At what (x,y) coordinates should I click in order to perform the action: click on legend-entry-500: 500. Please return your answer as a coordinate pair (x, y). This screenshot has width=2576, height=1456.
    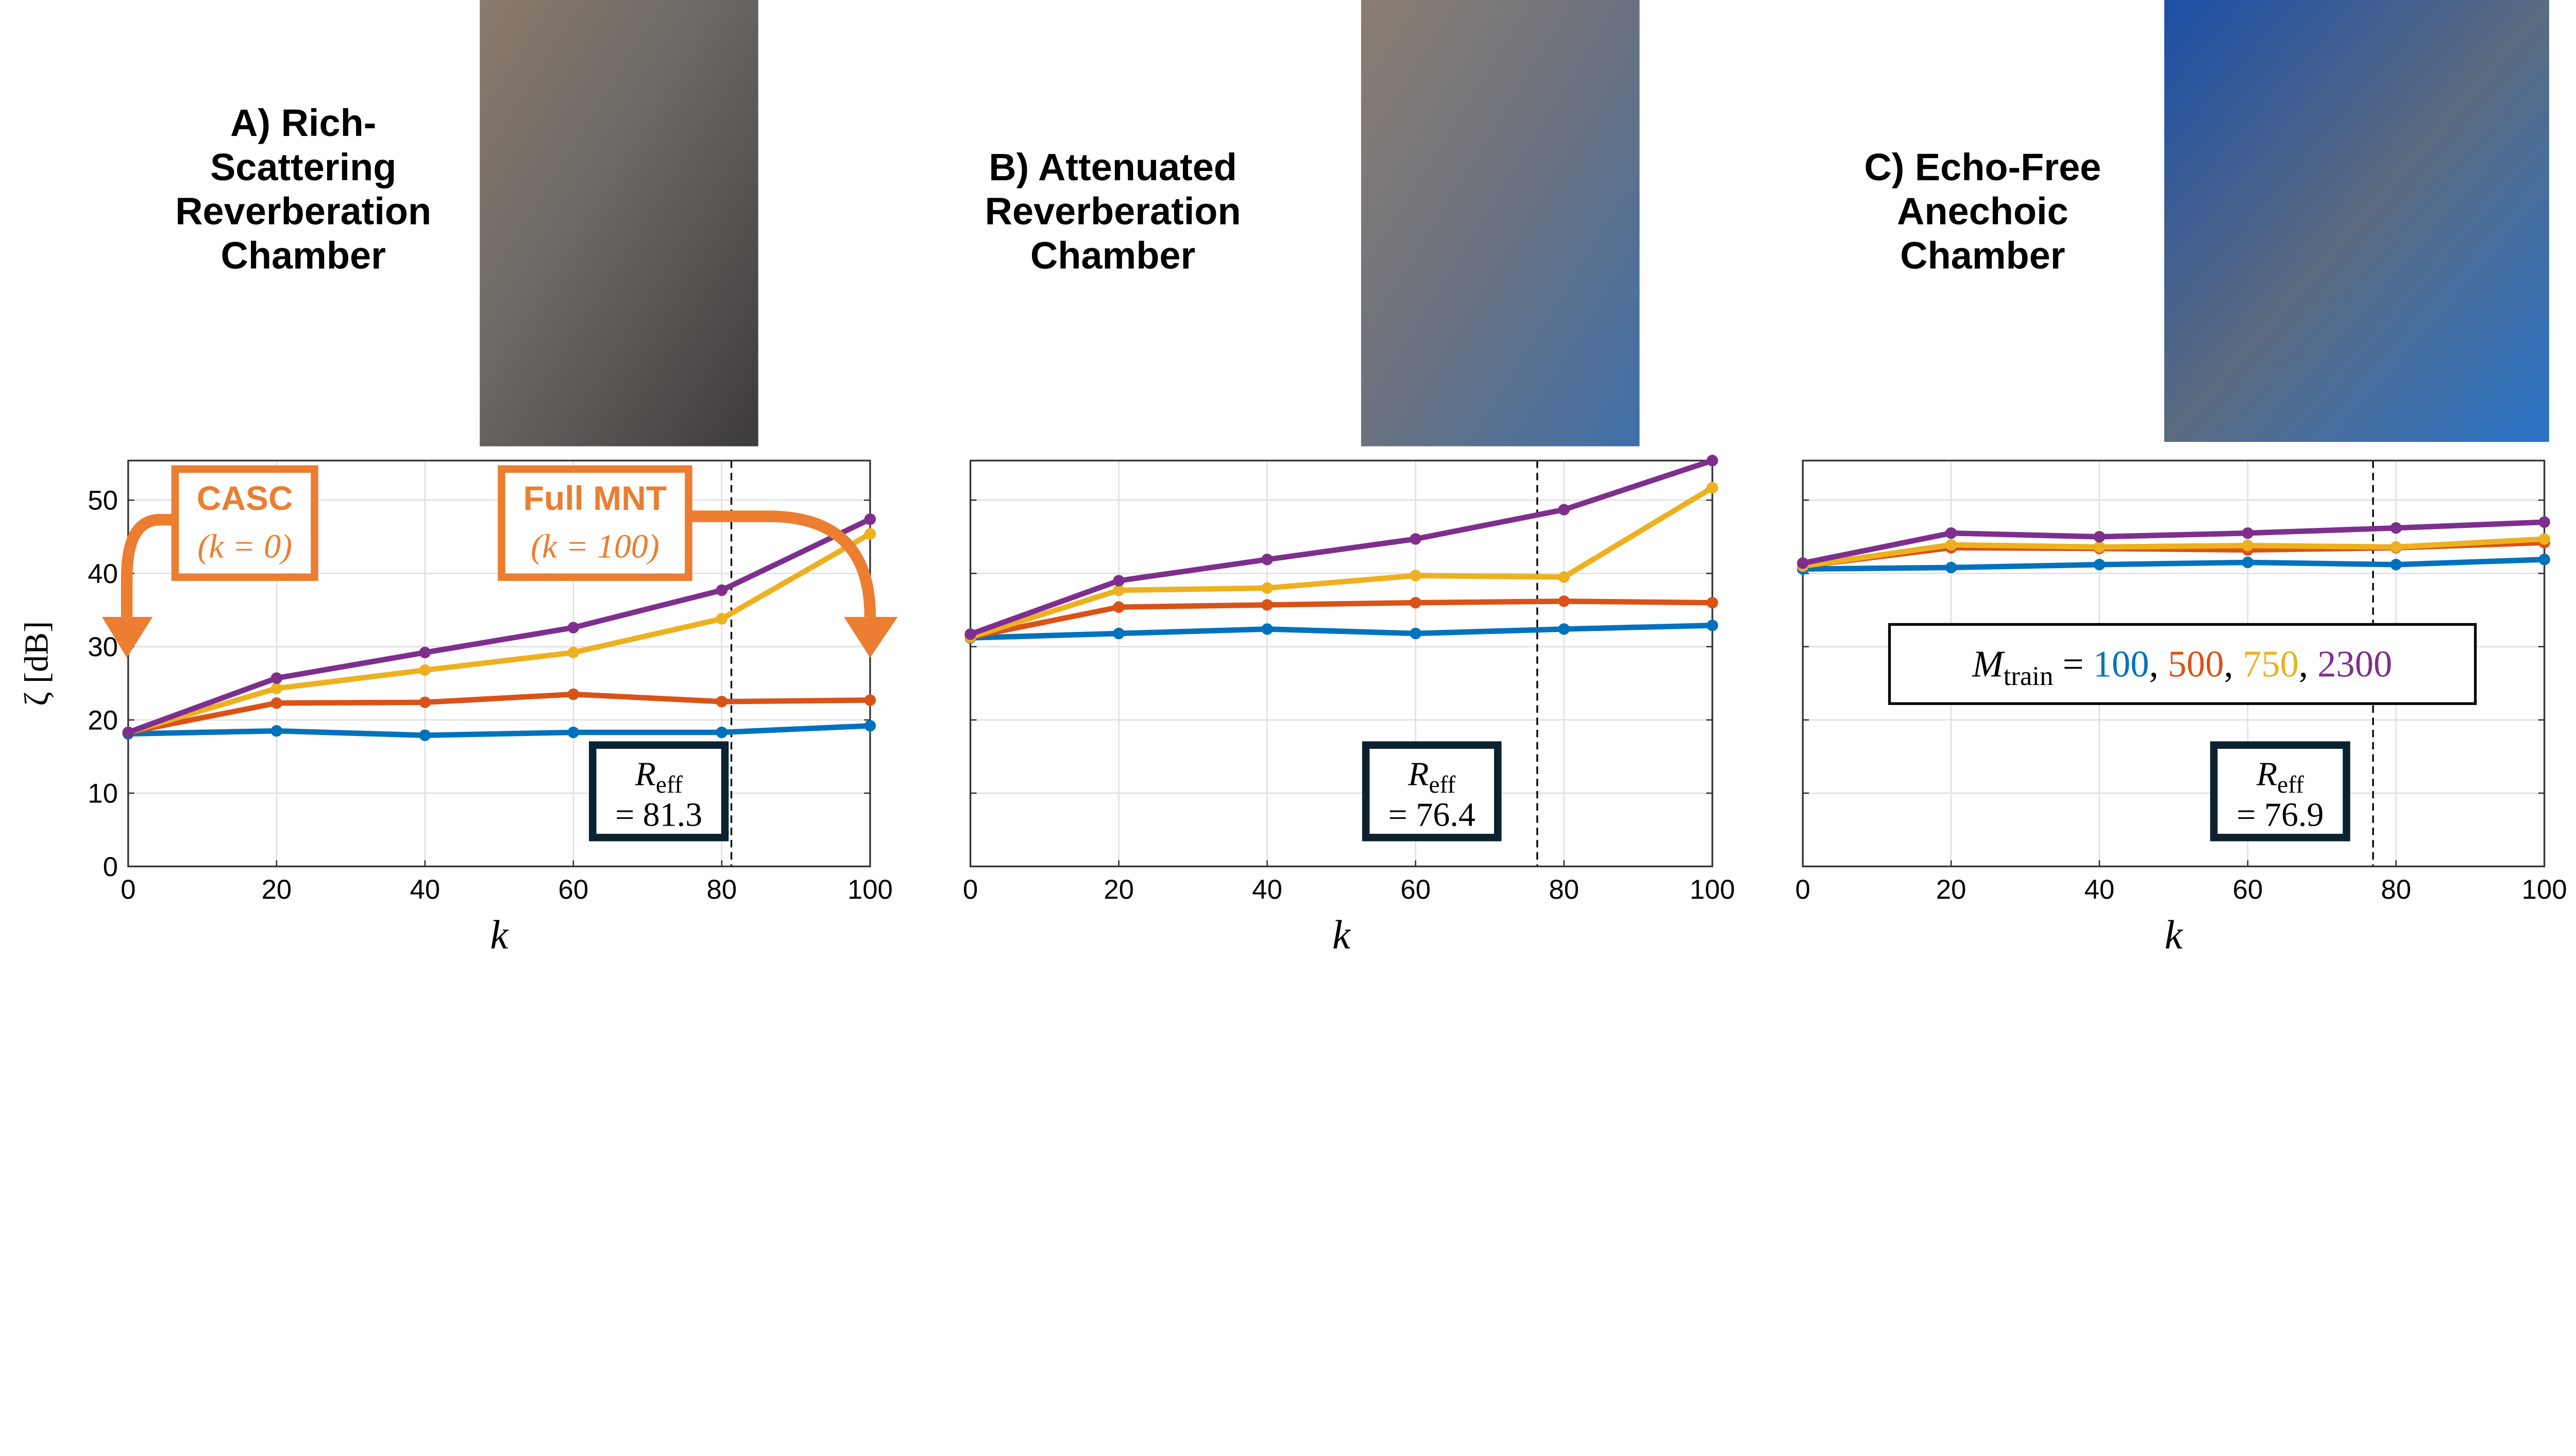
    Looking at the image, I should click on (2196, 663).